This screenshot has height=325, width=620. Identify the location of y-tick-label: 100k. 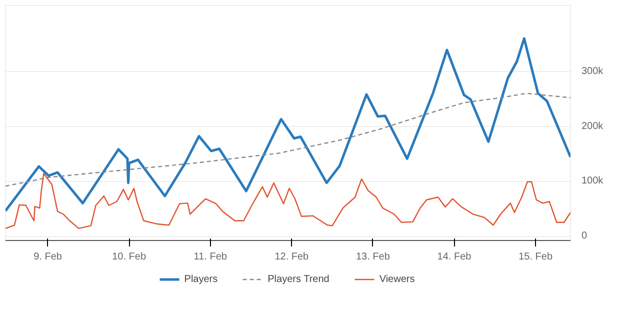
(593, 181).